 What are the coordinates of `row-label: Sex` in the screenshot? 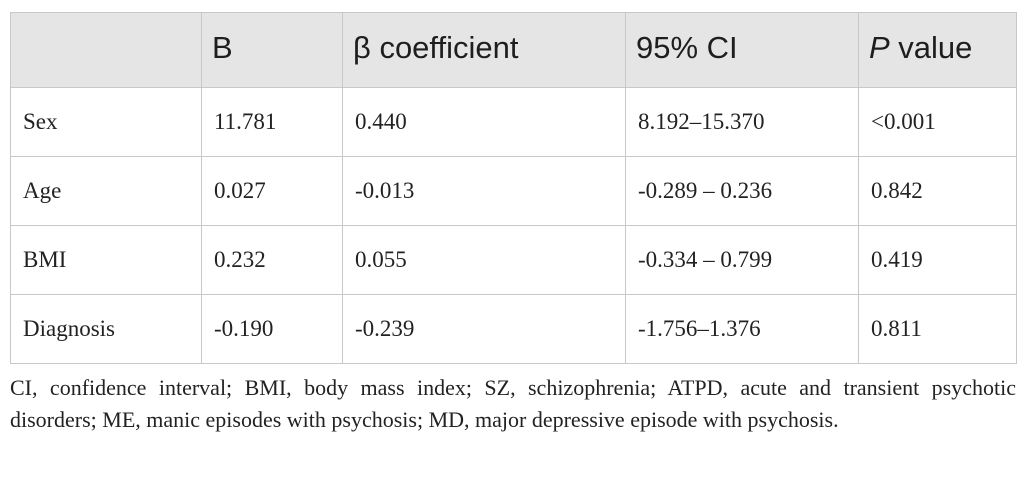 It's located at (106, 122).